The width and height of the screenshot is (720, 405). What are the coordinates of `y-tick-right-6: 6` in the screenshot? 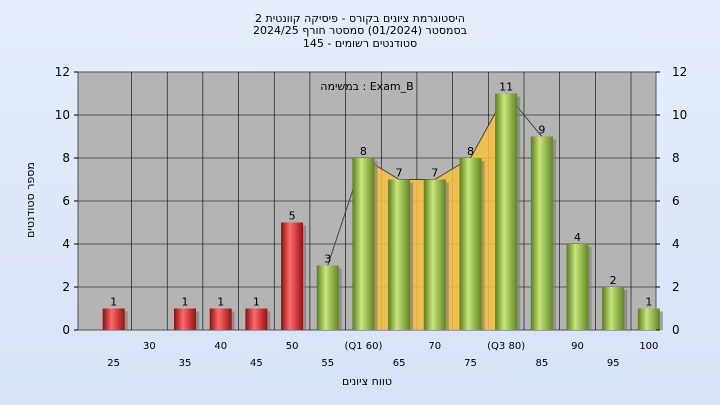 It's located at (676, 201).